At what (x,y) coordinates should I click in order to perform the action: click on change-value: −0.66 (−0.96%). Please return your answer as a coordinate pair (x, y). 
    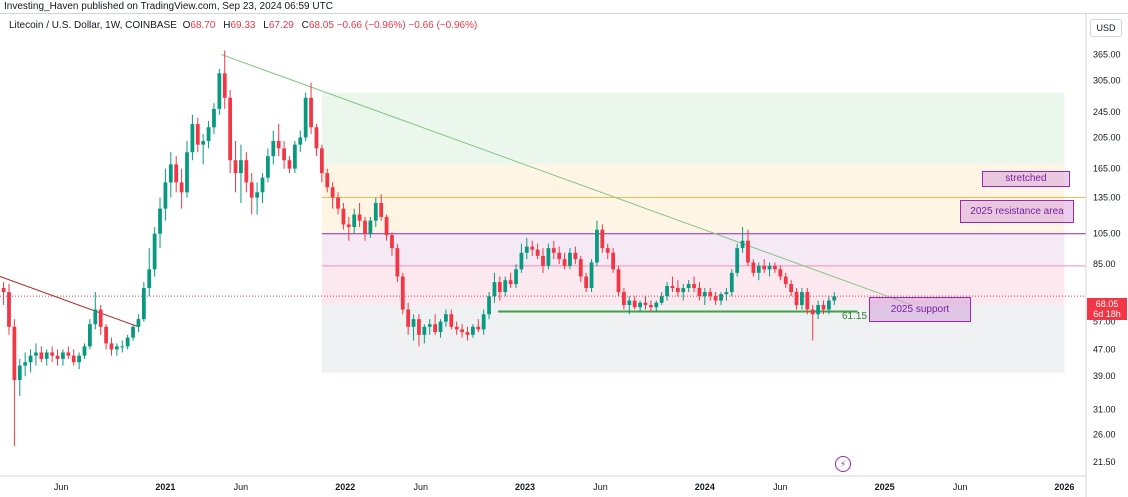
    Looking at the image, I should click on (371, 25).